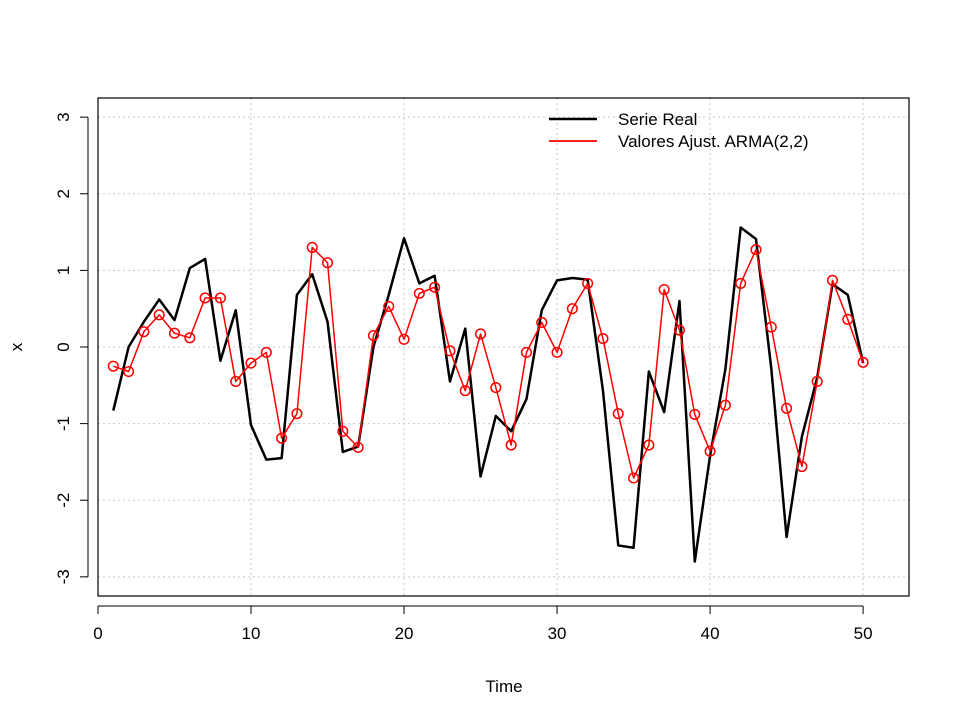 Image resolution: width=960 pixels, height=720 pixels. I want to click on y-tick-label: -1, so click(63, 423).